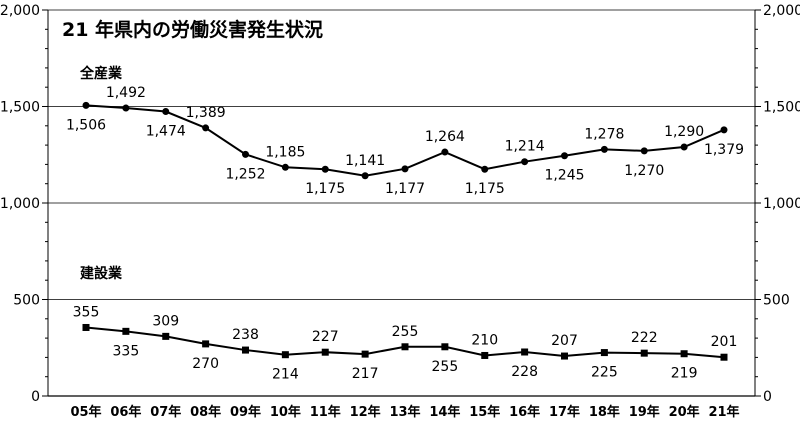 The height and width of the screenshot is (423, 800). I want to click on x-tick-label: 13年, so click(404, 412).